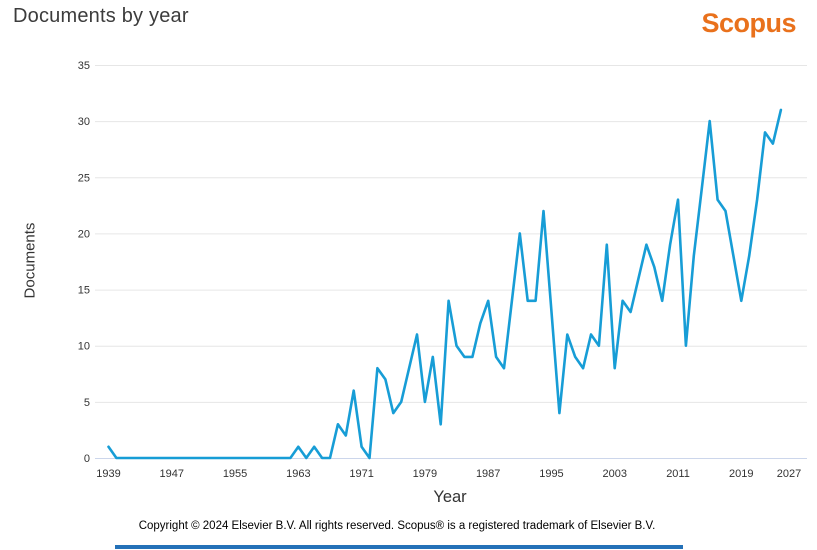 This screenshot has height=550, width=817. Describe the element at coordinates (87, 403) in the screenshot. I see `y-tick-label: 5` at that location.